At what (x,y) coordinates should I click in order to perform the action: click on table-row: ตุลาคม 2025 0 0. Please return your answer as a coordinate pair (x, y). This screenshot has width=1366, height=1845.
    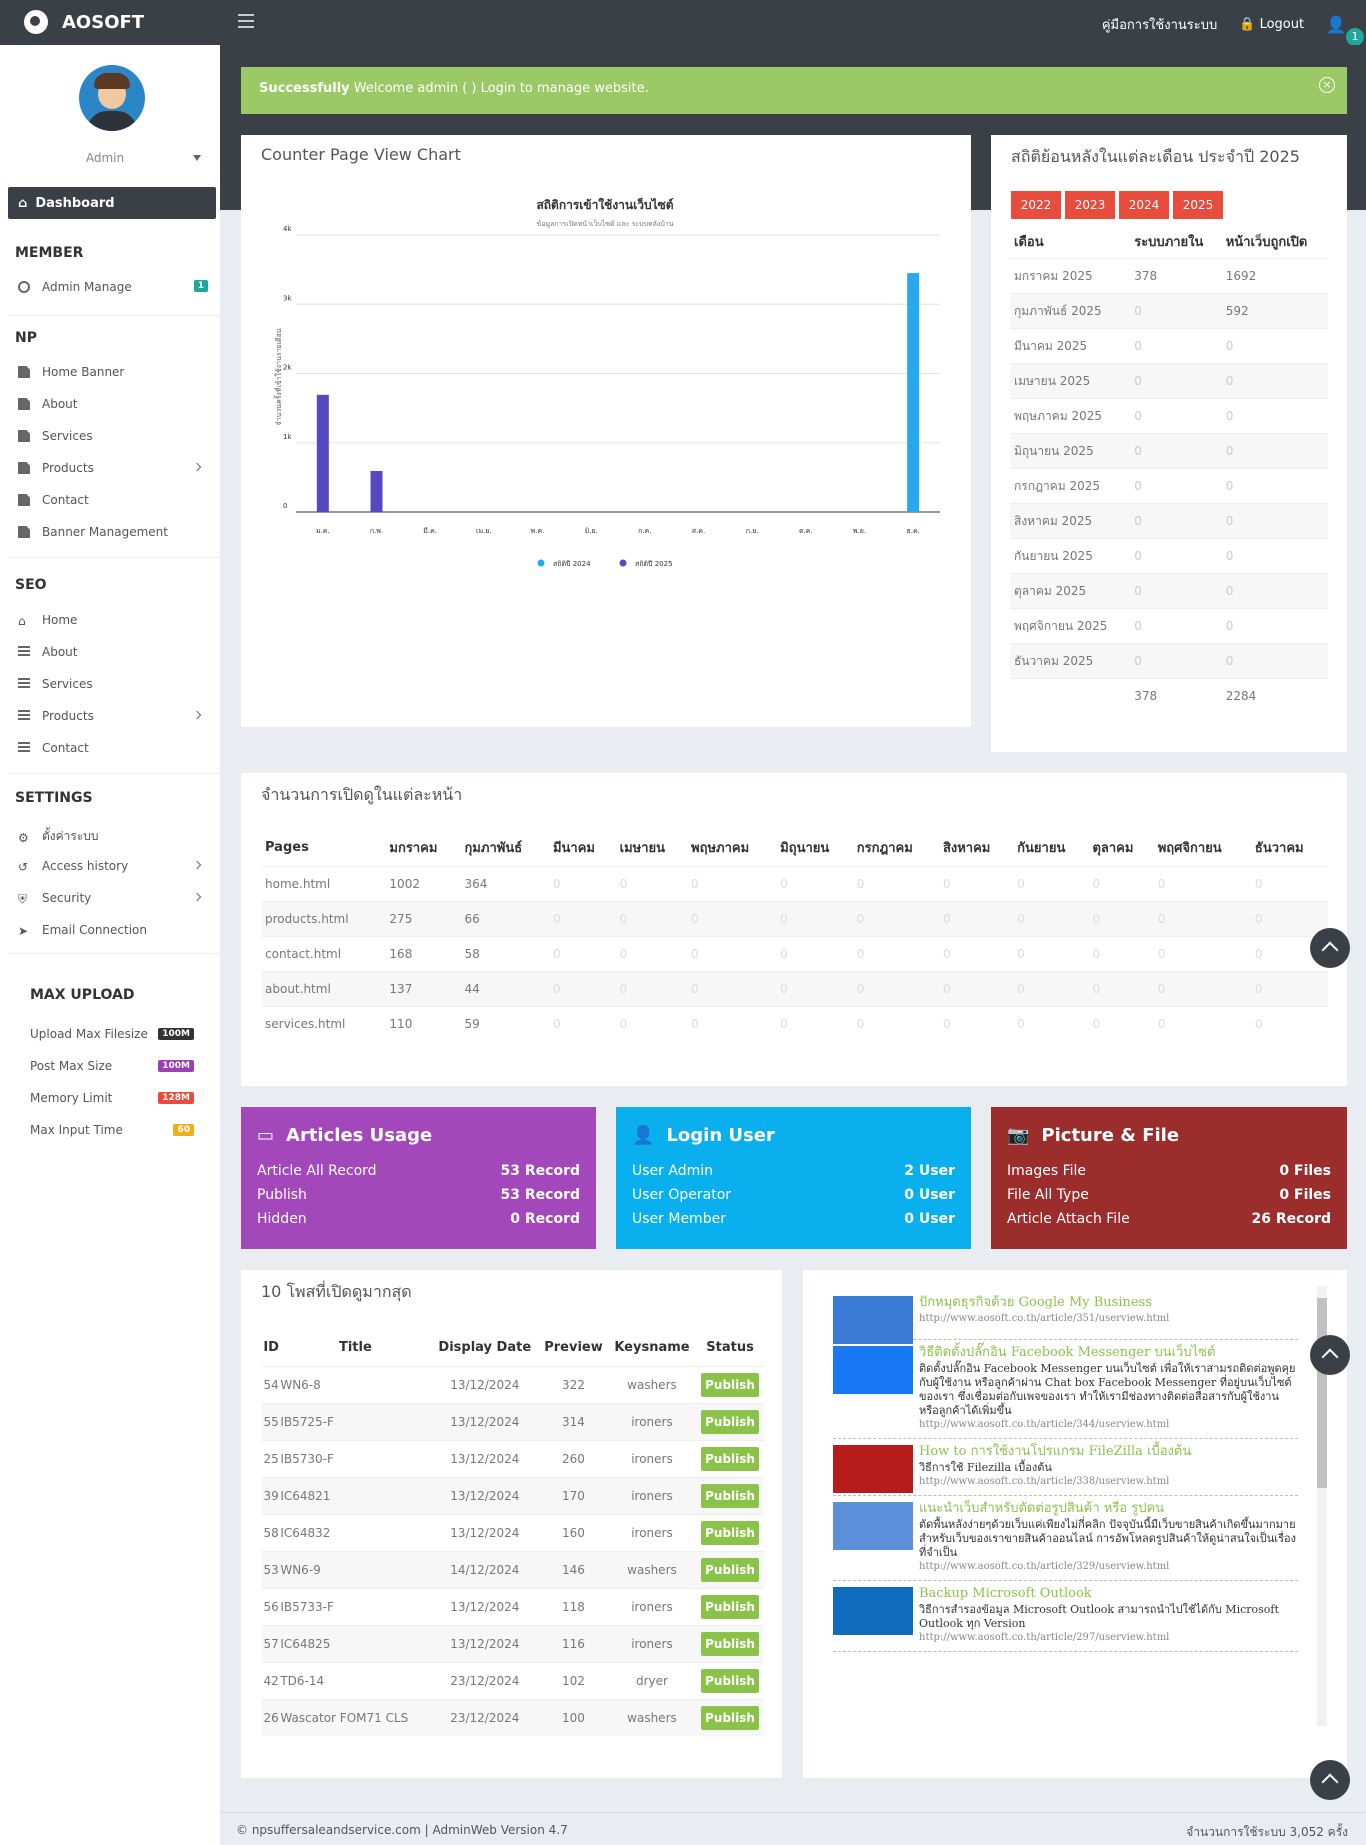
    Looking at the image, I should click on (1169, 591).